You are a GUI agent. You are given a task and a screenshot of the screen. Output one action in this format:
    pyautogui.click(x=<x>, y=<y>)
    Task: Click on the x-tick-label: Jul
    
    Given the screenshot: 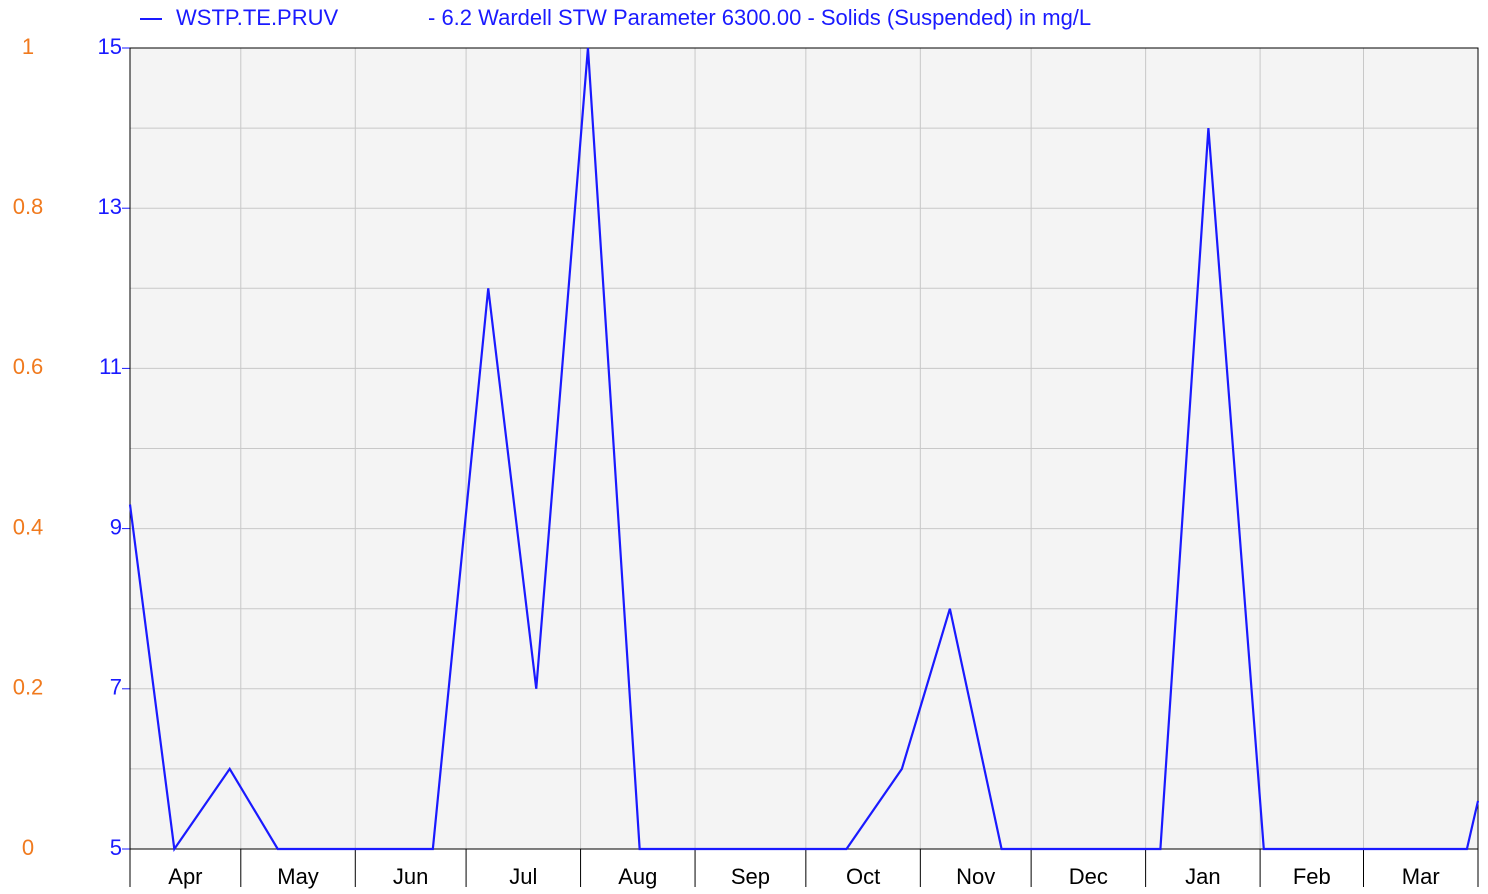 What is the action you would take?
    pyautogui.click(x=523, y=876)
    